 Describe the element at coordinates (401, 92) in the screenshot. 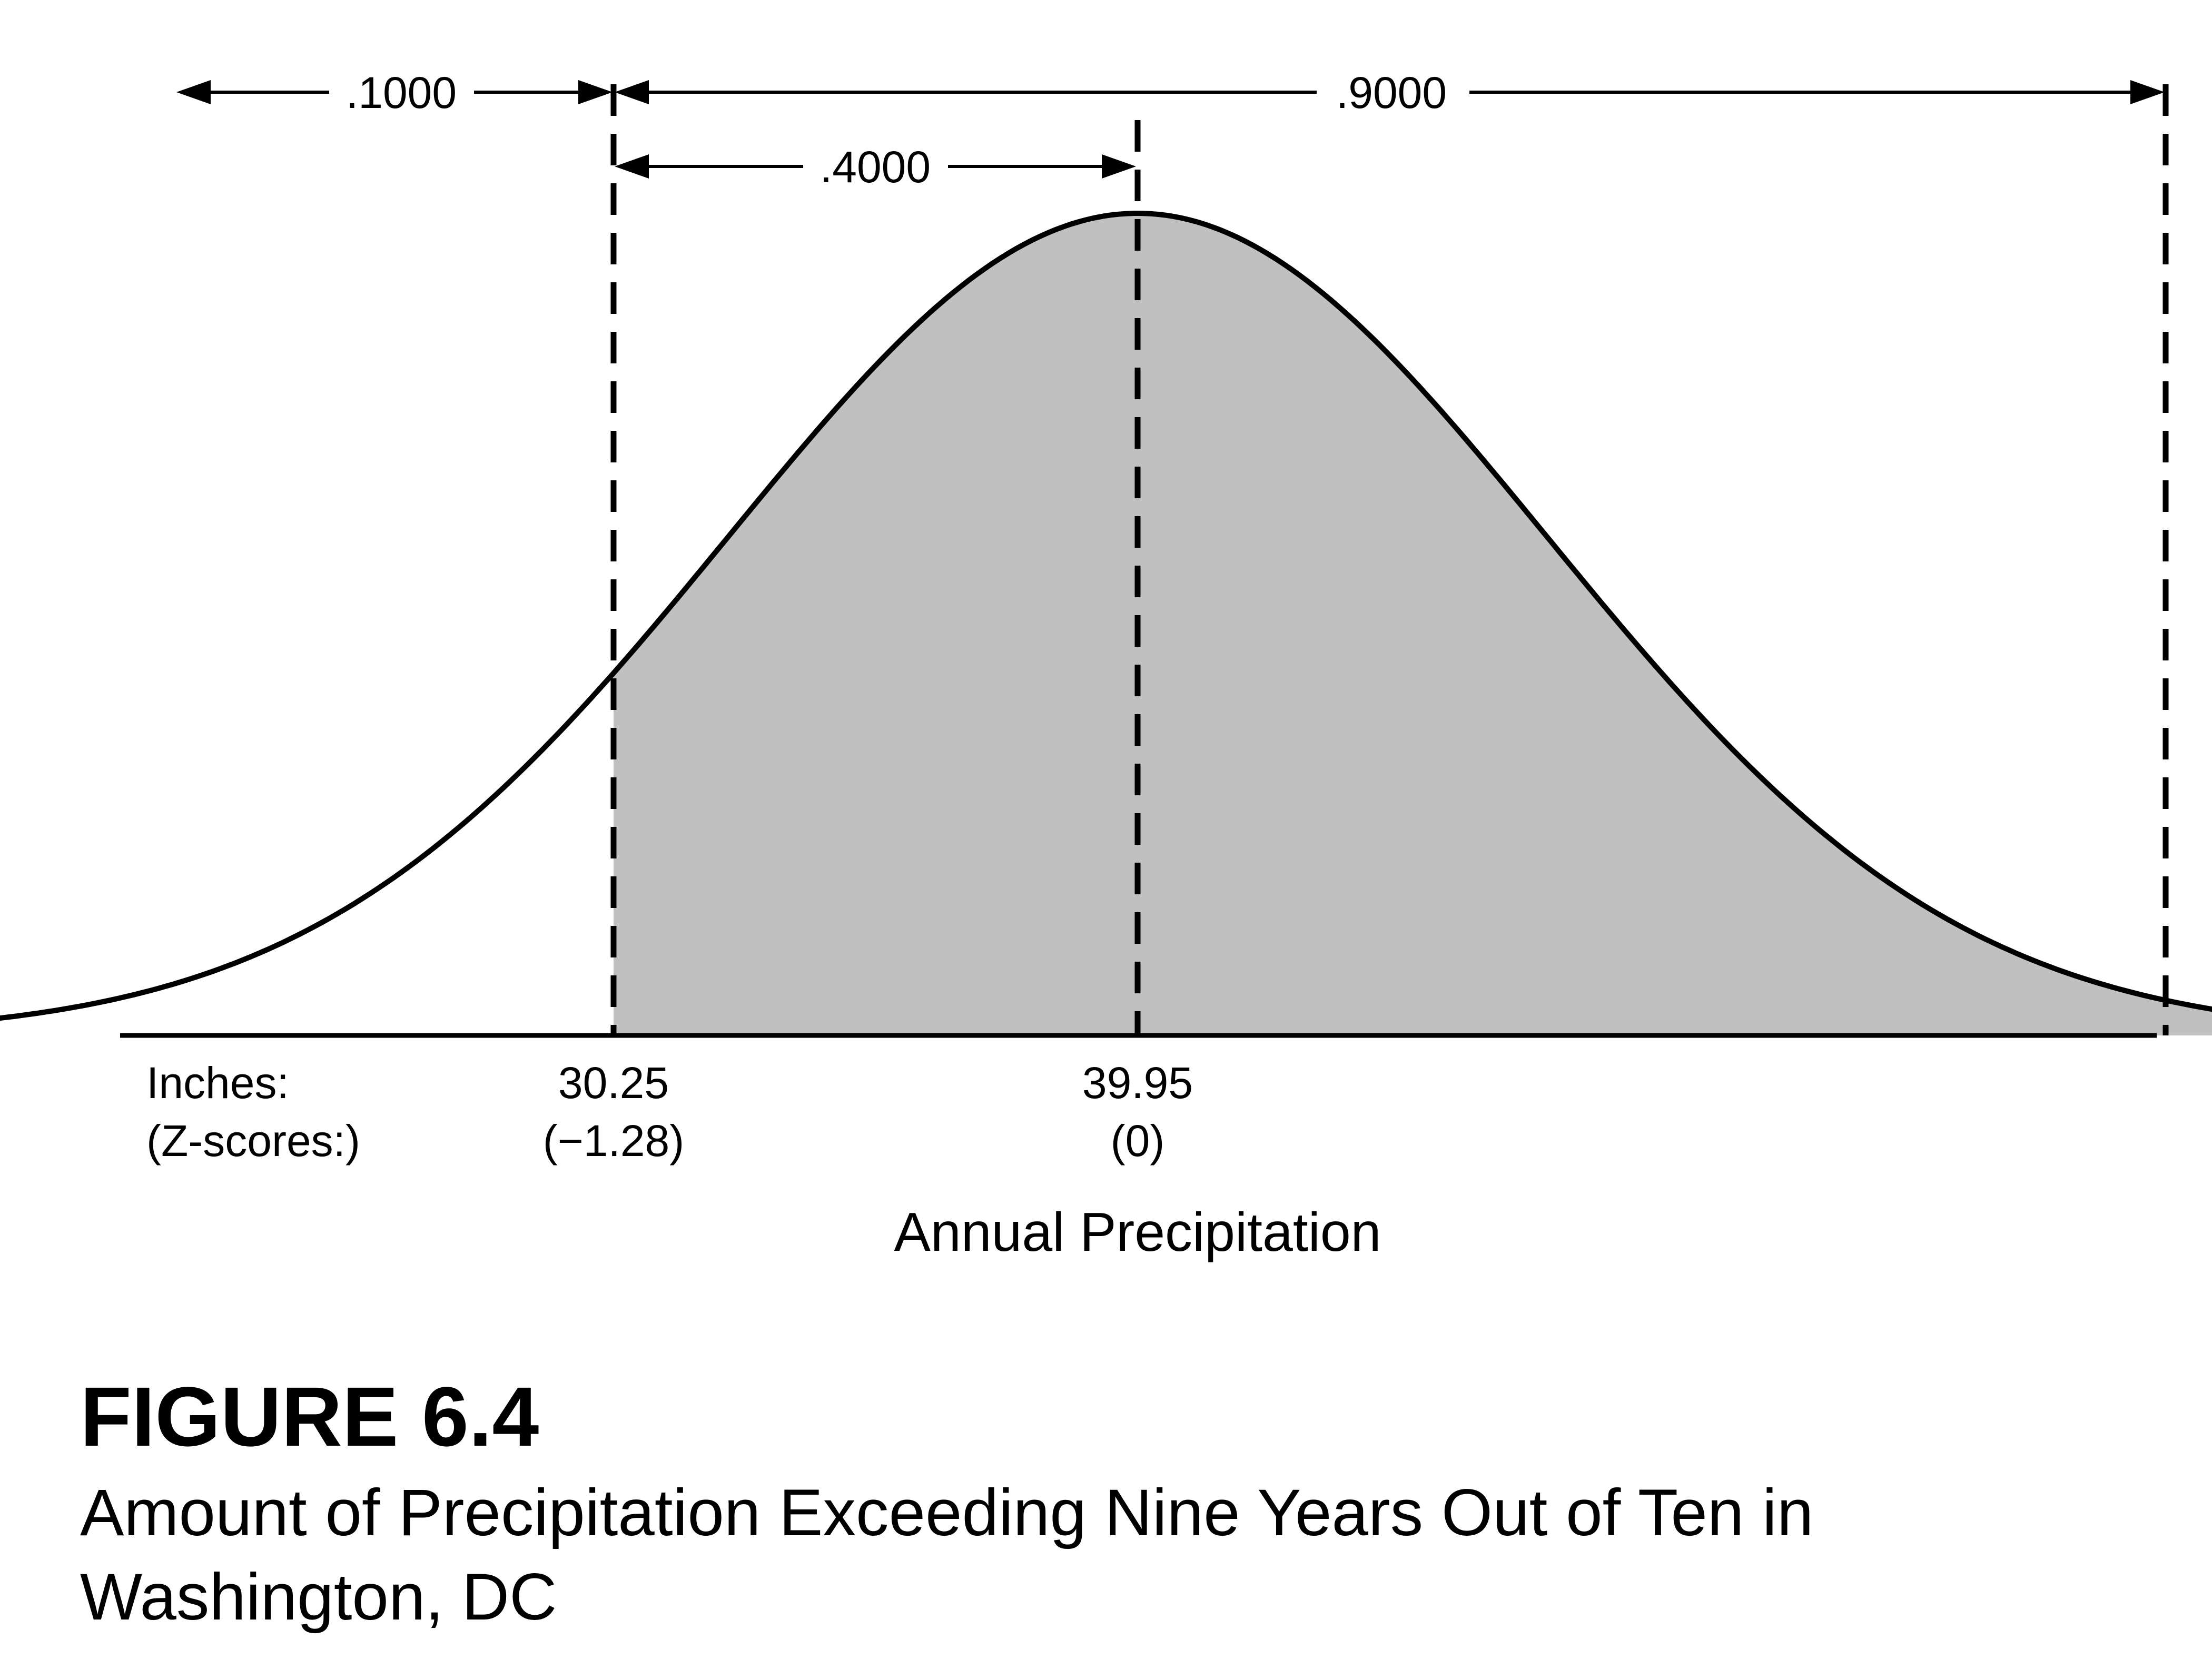

I see `left-tail-area-label: .1000` at that location.